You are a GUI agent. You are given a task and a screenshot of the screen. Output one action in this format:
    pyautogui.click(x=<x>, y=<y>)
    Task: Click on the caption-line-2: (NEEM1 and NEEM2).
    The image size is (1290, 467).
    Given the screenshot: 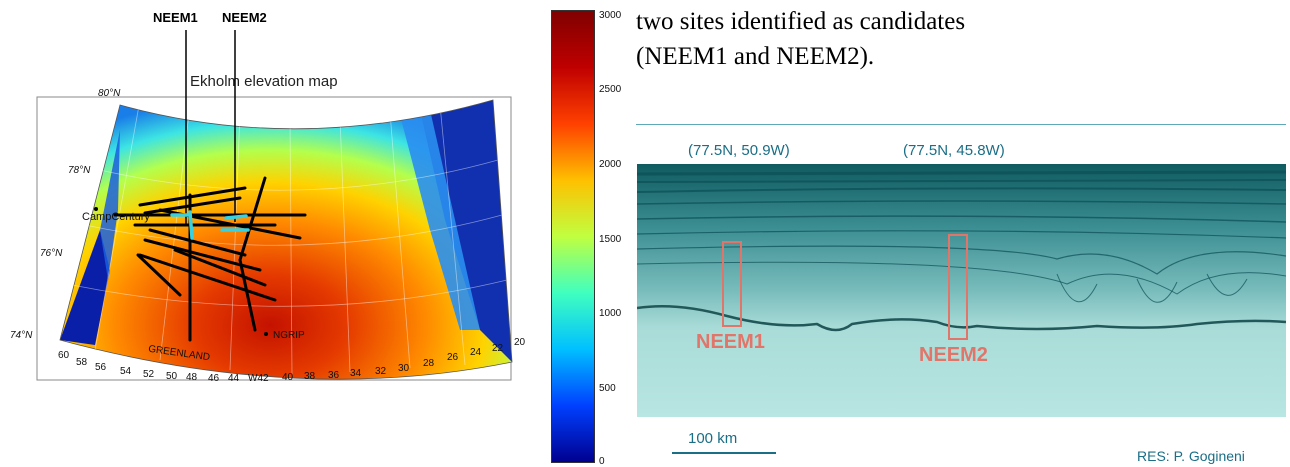 What is the action you would take?
    pyautogui.click(x=755, y=56)
    